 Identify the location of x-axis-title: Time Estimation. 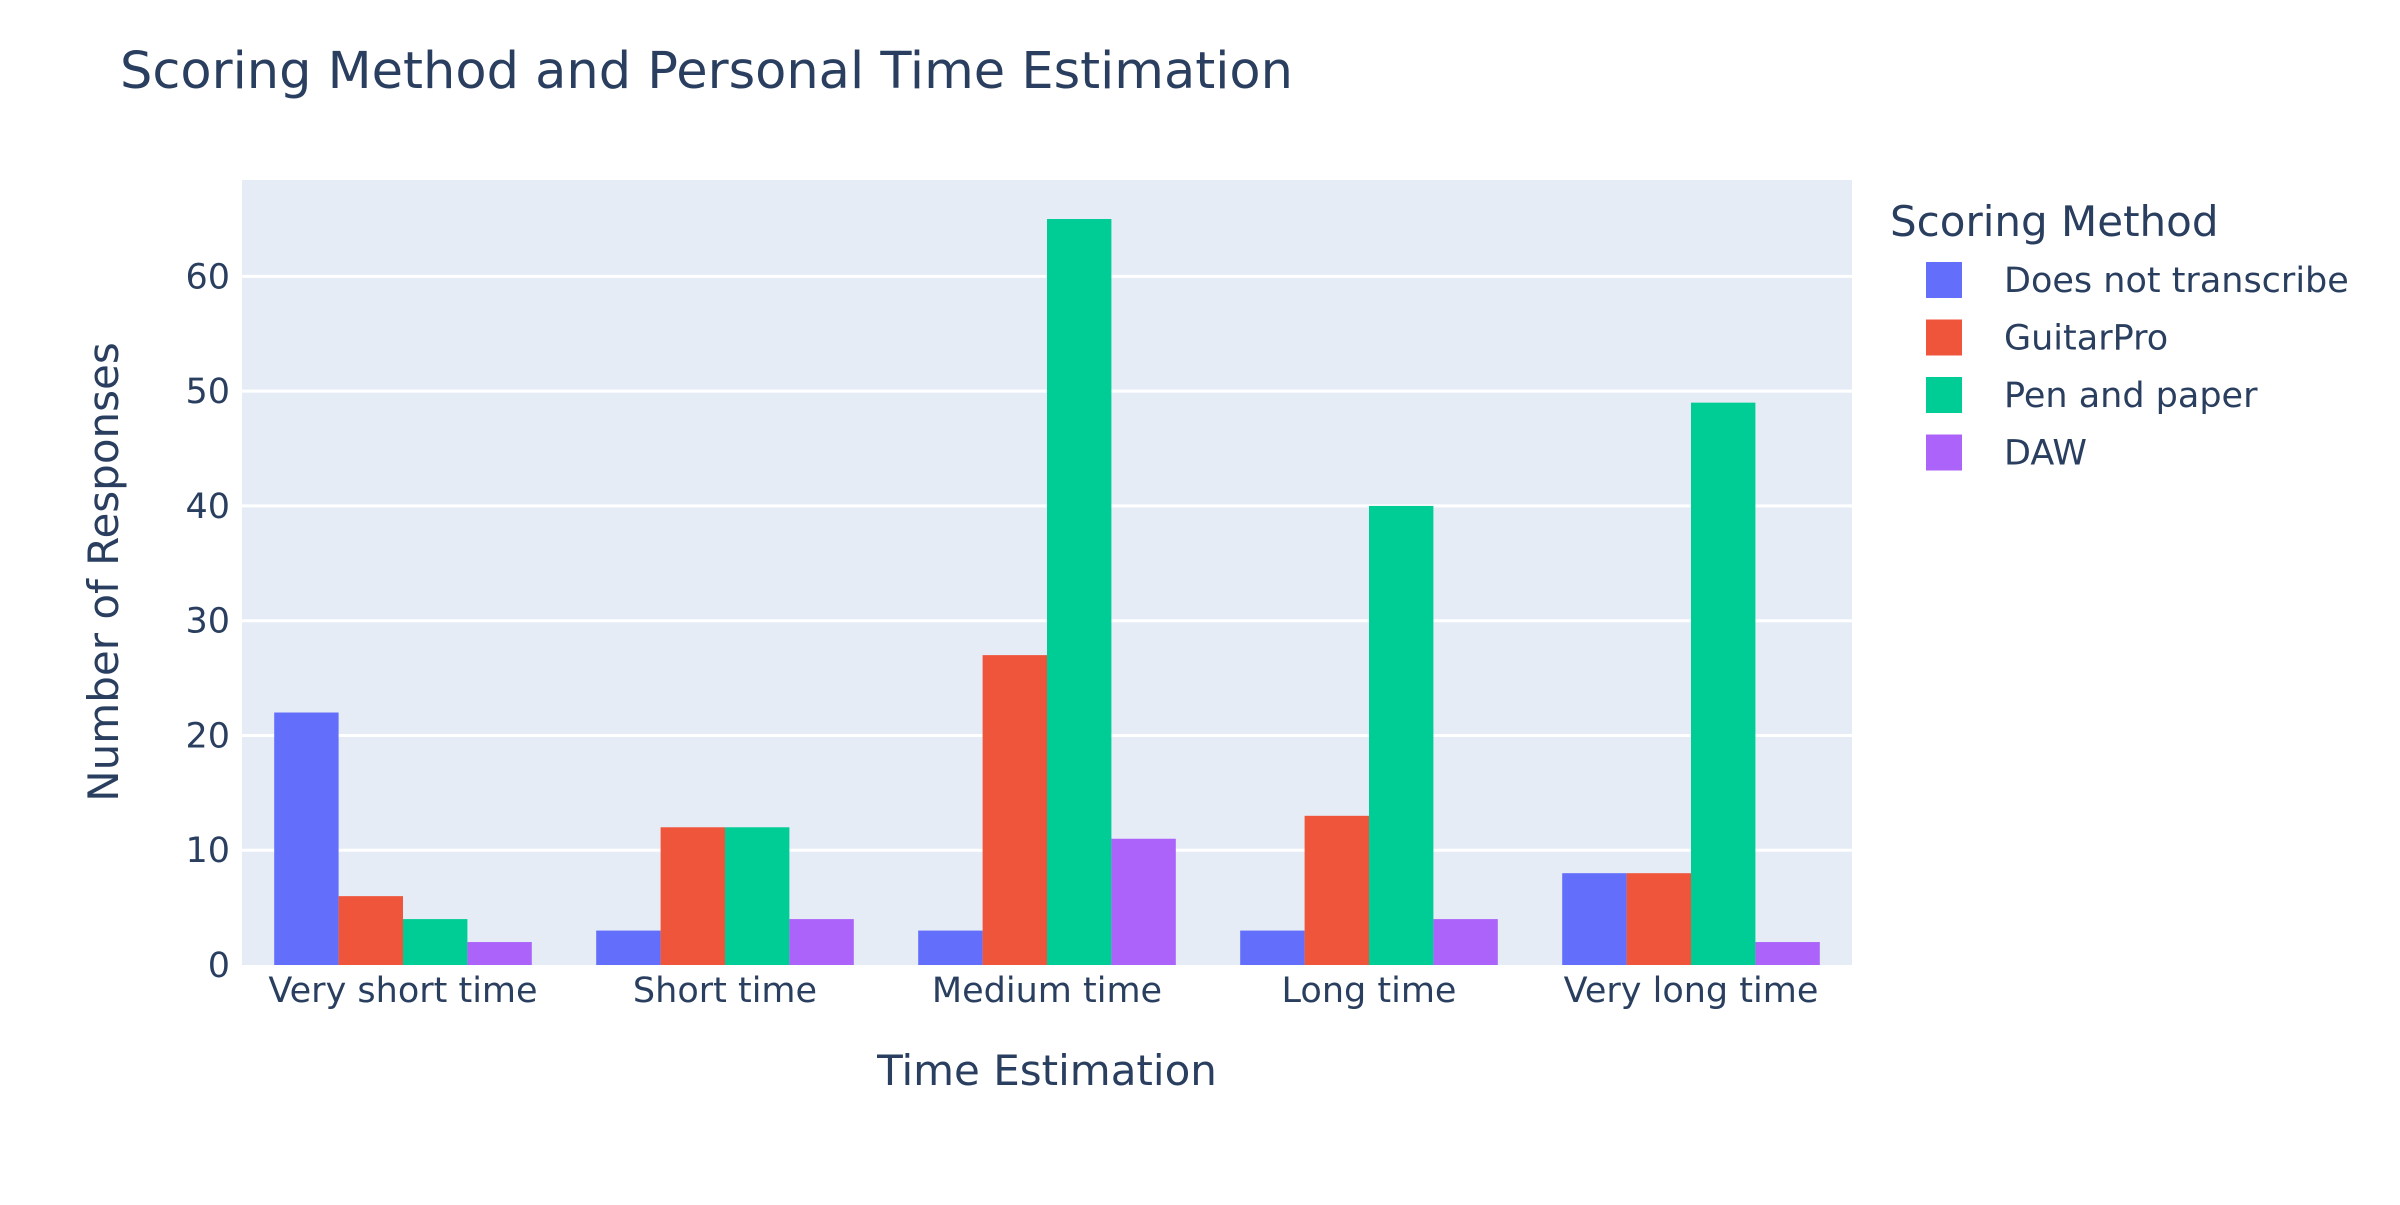
(1046, 1070).